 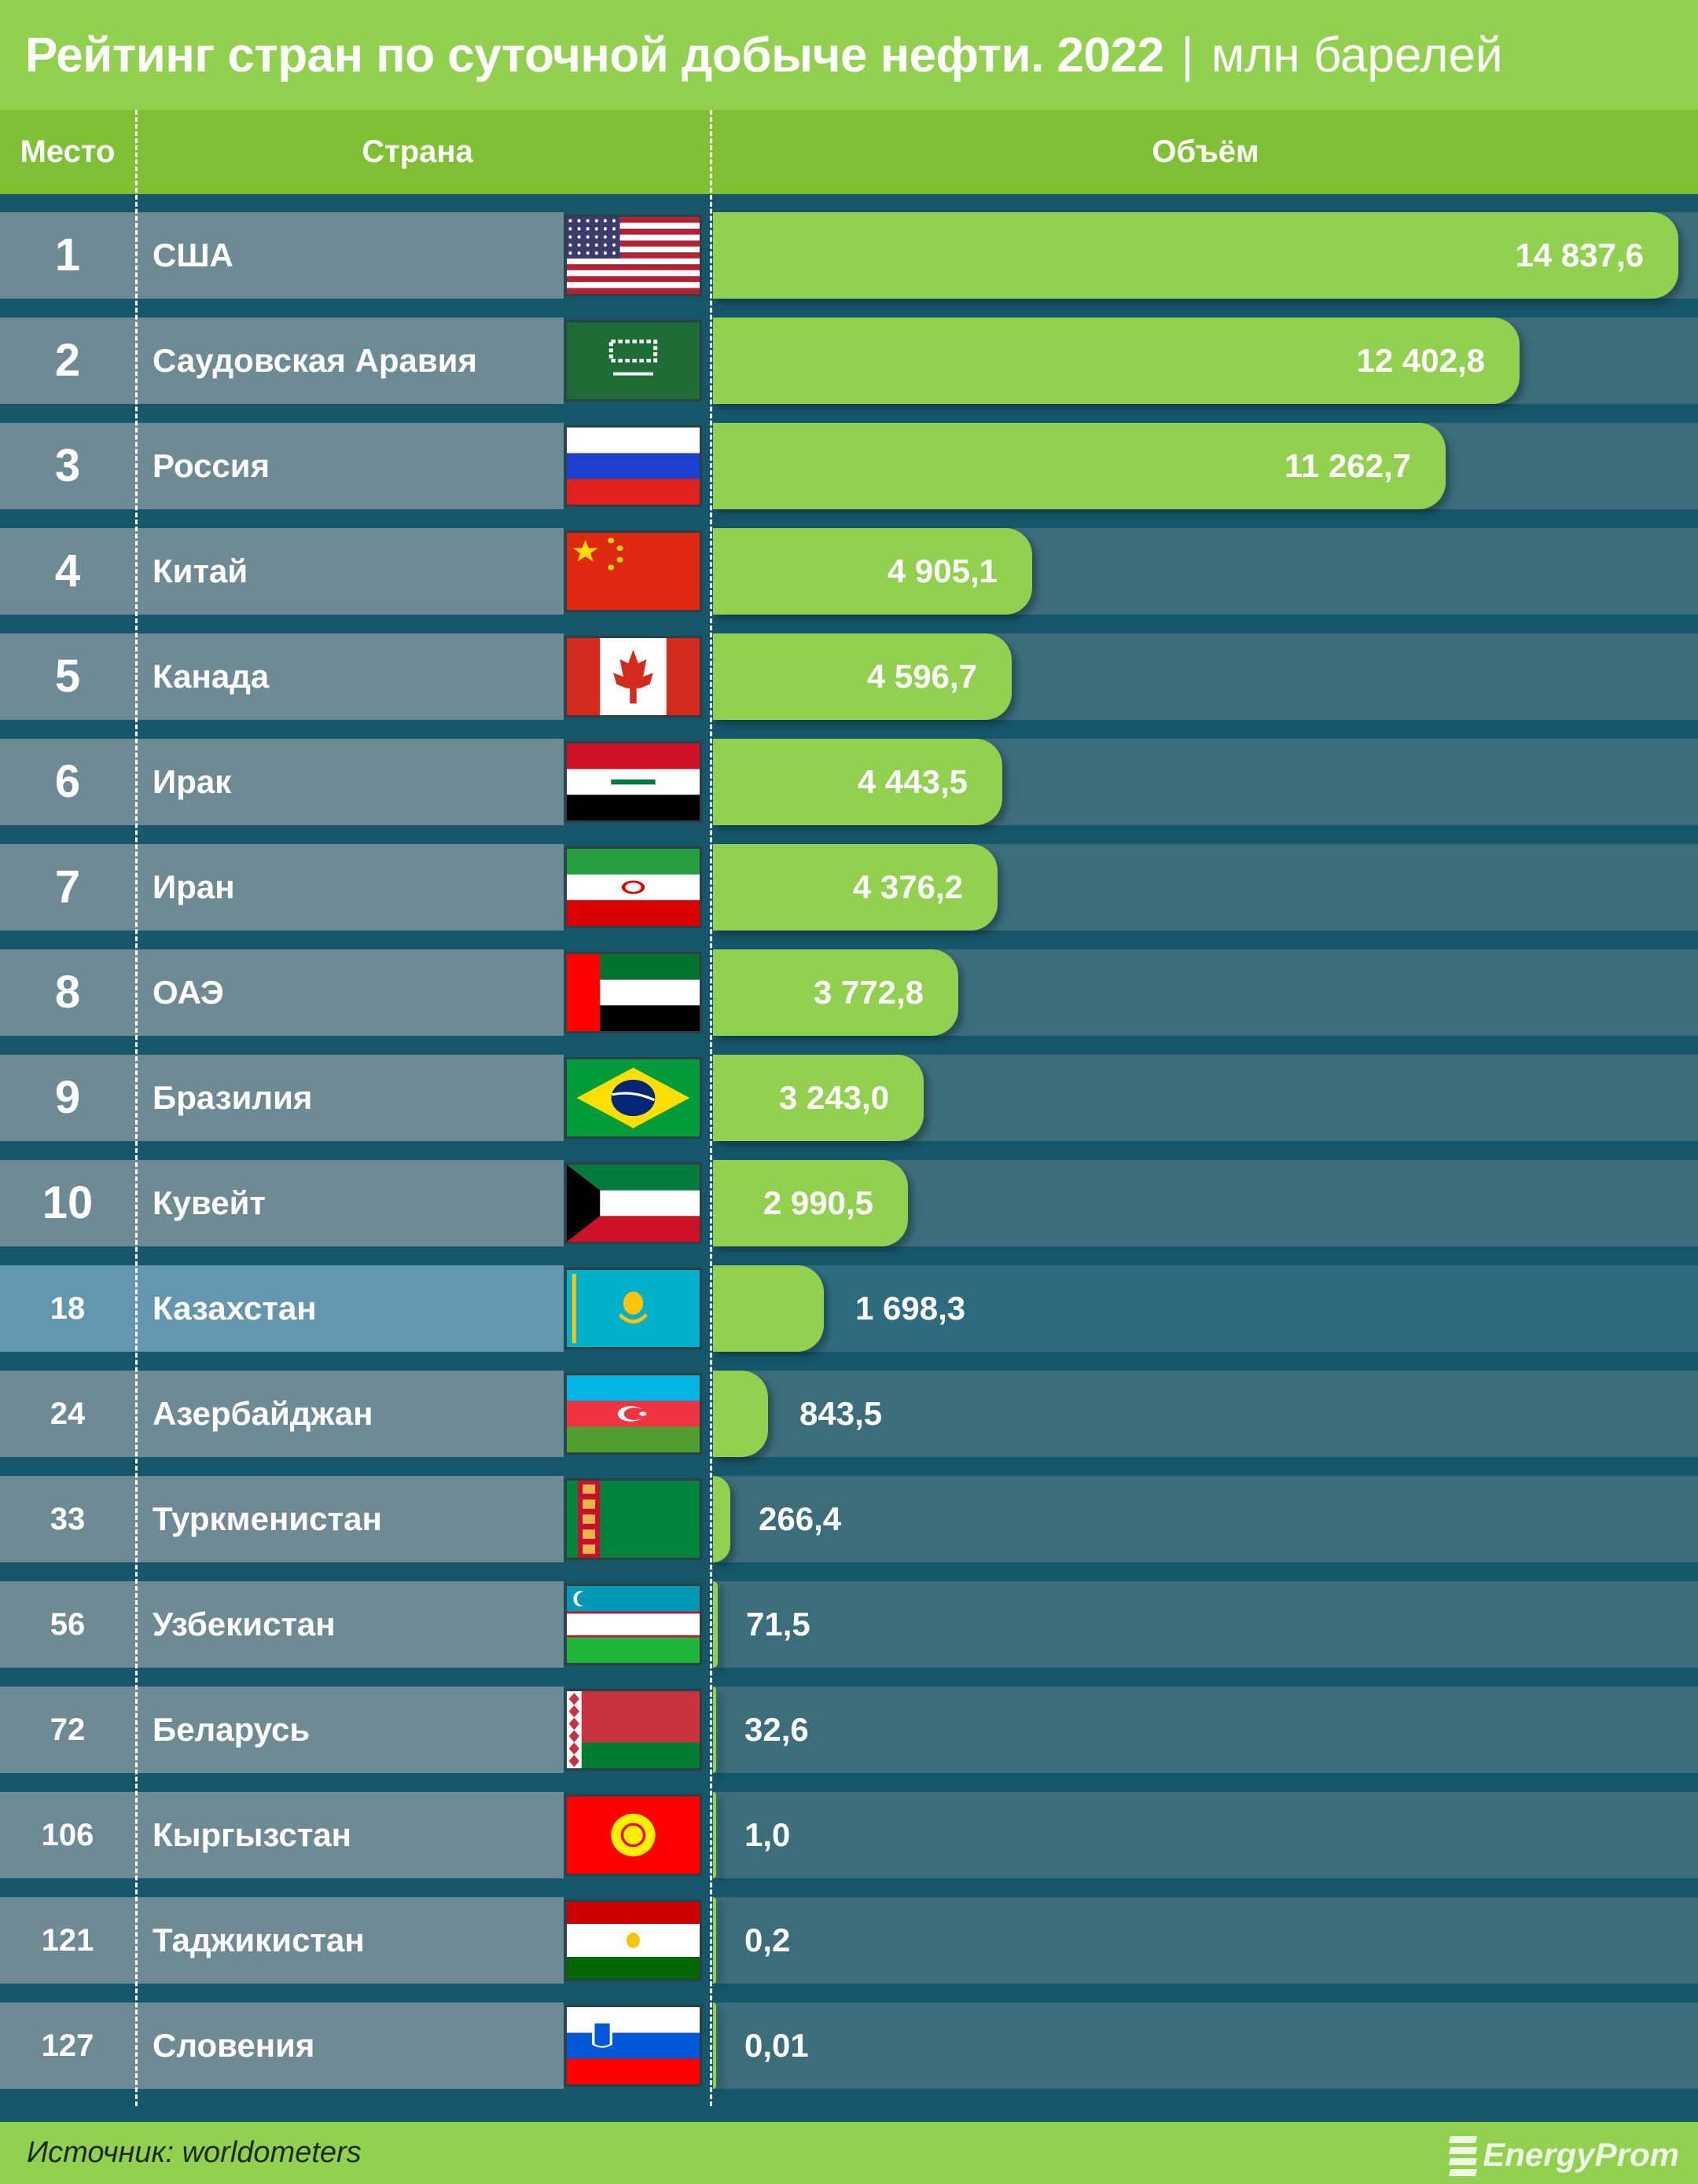 I want to click on logo-mark-icon, so click(x=1463, y=2155).